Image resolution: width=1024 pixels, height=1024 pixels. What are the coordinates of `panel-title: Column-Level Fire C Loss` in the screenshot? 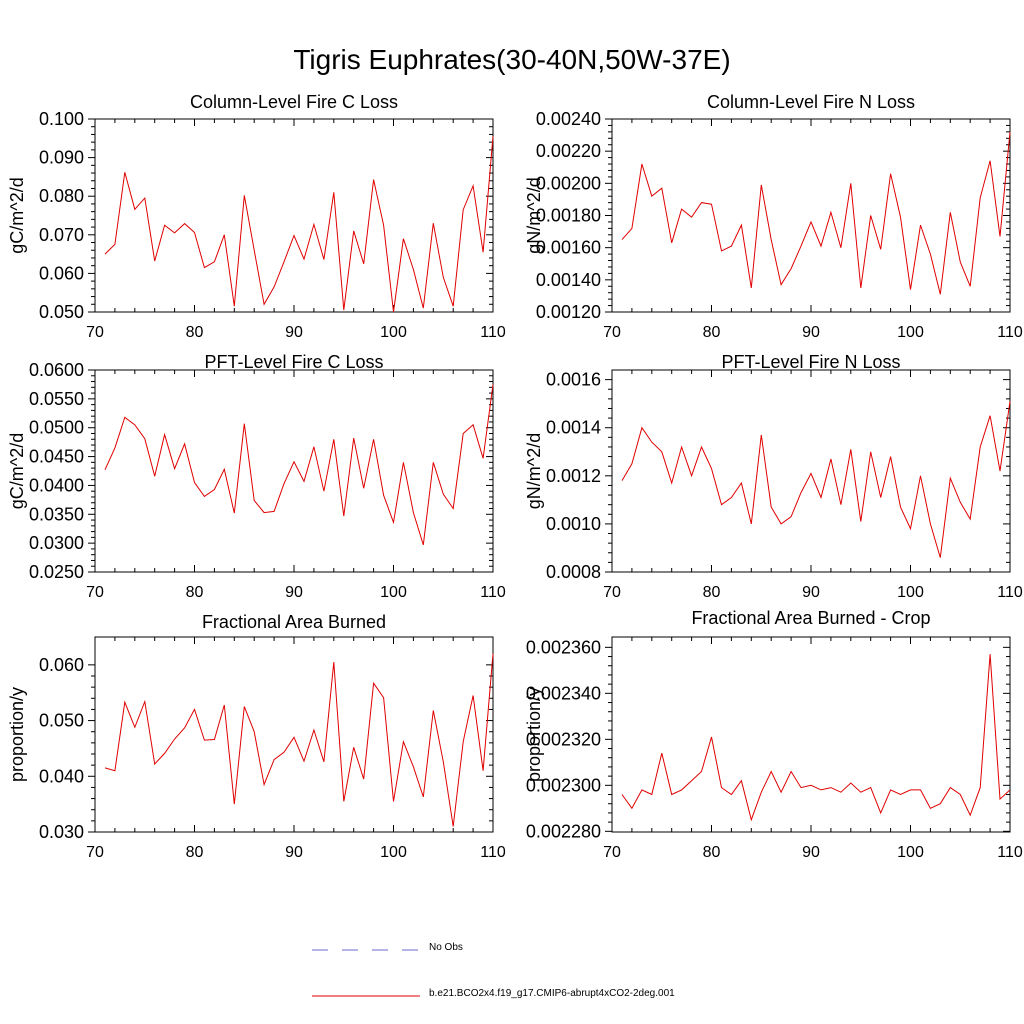 It's located at (294, 102).